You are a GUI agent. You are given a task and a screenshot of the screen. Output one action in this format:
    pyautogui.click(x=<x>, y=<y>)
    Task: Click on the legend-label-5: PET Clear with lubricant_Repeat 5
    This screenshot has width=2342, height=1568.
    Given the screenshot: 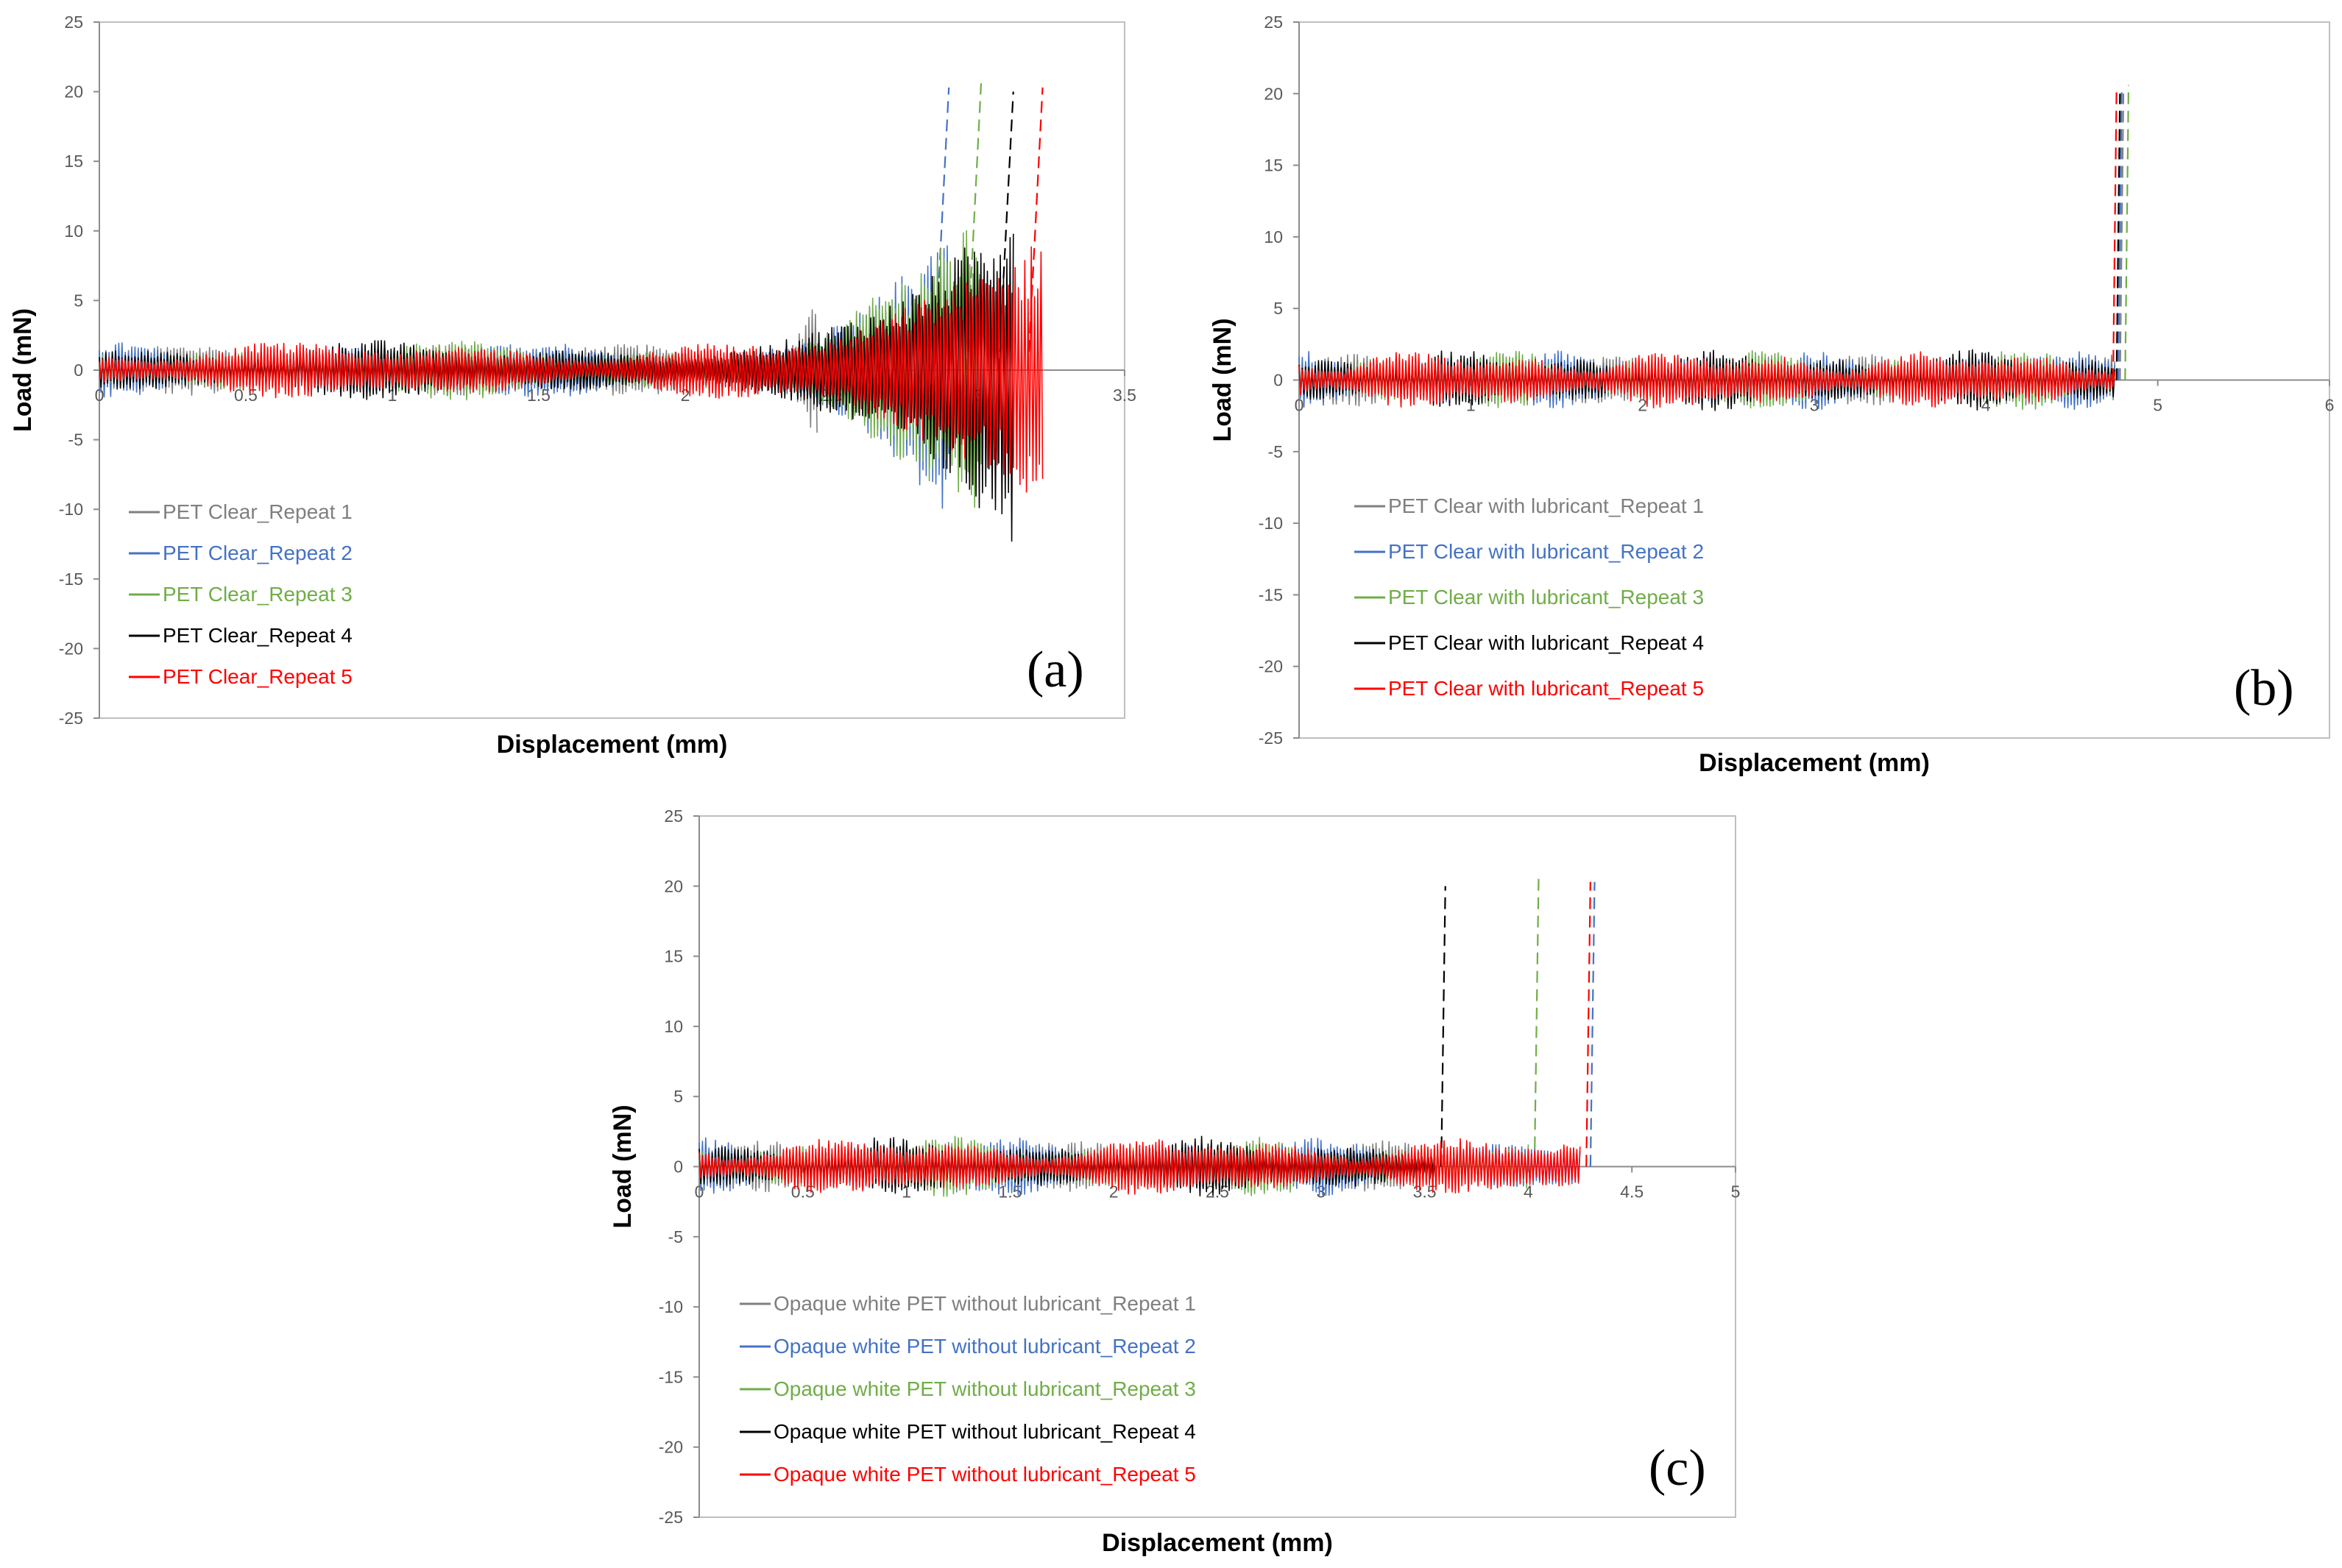 What is the action you would take?
    pyautogui.click(x=1546, y=688)
    